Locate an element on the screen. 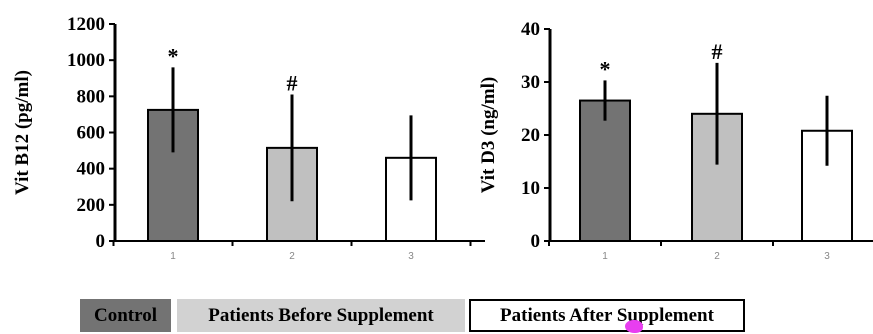 This screenshot has height=334, width=873. legend-before-supplement: Patients Before Supplement is located at coordinates (321, 315).